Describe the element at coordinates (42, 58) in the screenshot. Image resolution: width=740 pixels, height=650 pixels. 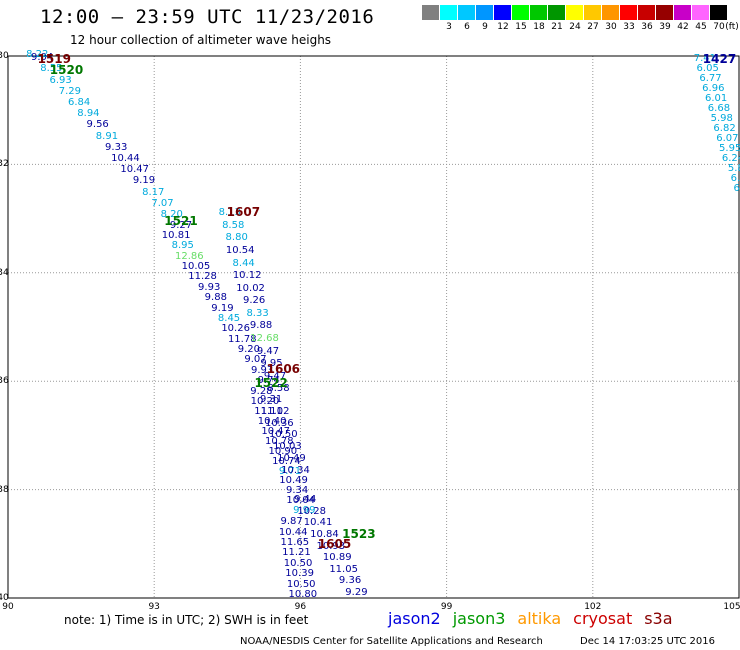
I see `wave-height-value: 9.04` at that location.